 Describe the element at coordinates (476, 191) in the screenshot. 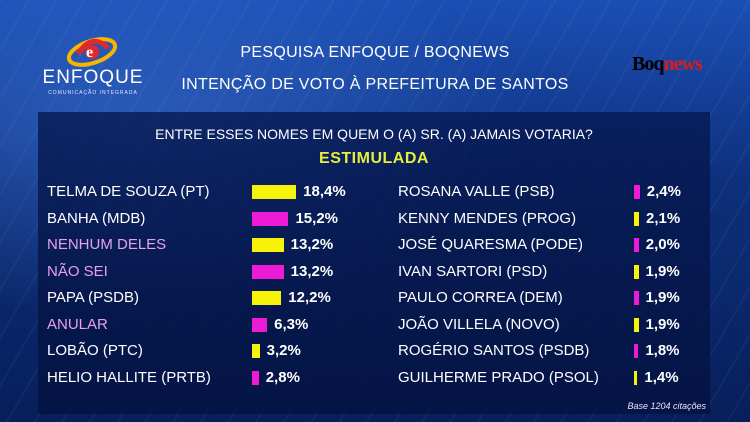

I see `category-label: ROSANA VALLE (PSB)` at that location.